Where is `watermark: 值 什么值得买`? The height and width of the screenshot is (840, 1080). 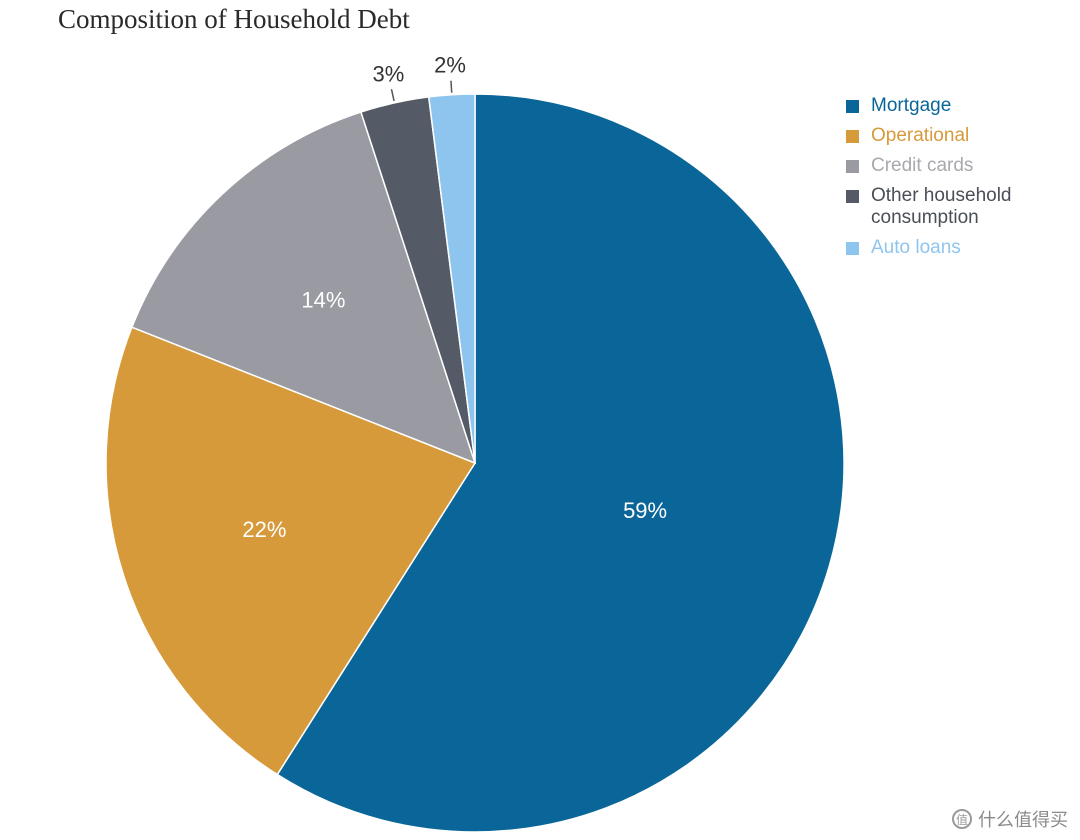
watermark: 值 什么值得买 is located at coordinates (1010, 819).